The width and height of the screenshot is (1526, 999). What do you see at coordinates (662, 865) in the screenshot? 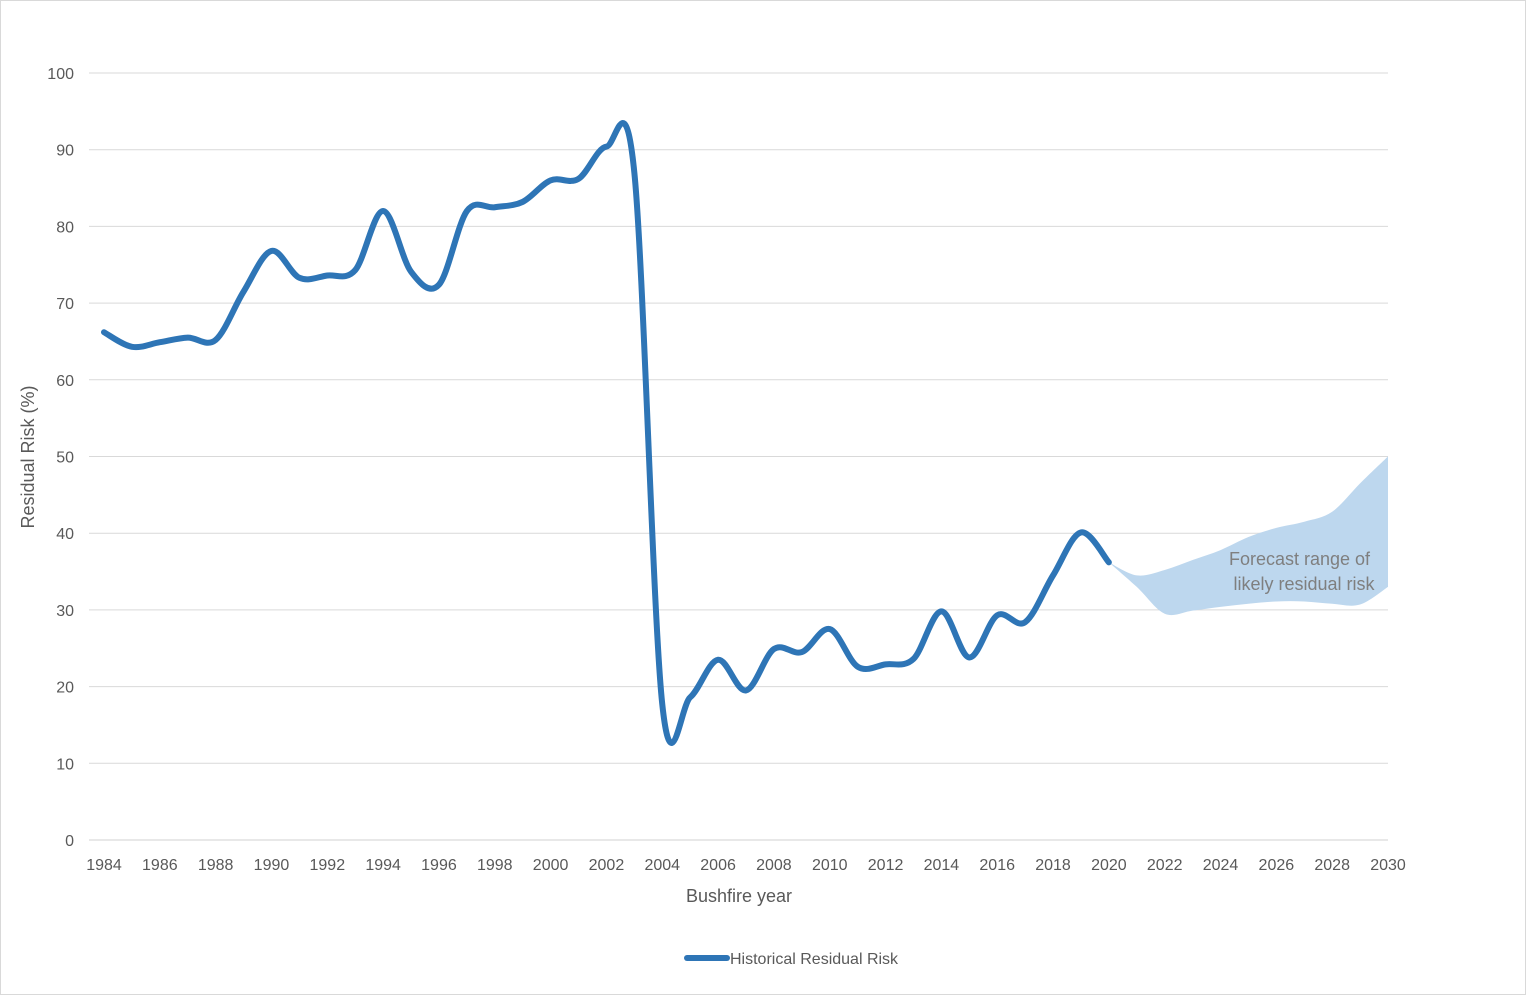
I see `x-tick-label: 2004` at bounding box center [662, 865].